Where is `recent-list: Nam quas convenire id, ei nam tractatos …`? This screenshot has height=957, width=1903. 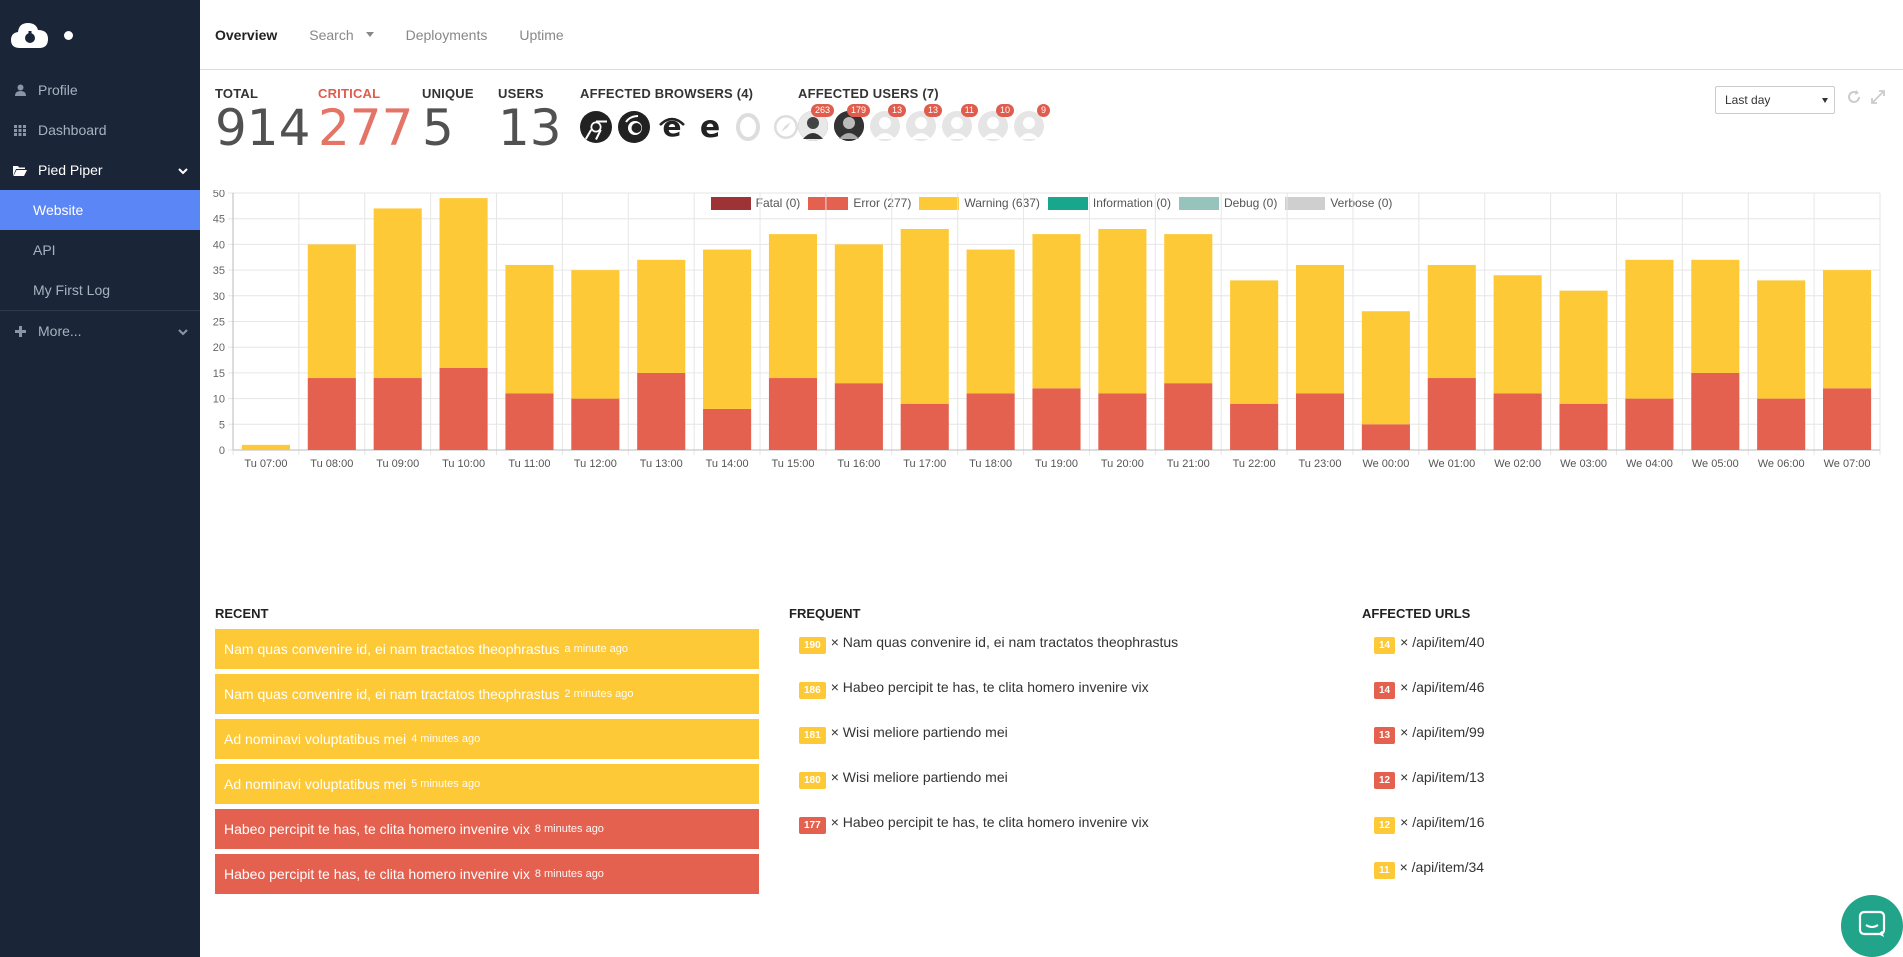
recent-list: Nam quas convenire id, ei nam tractatos … is located at coordinates (487, 764).